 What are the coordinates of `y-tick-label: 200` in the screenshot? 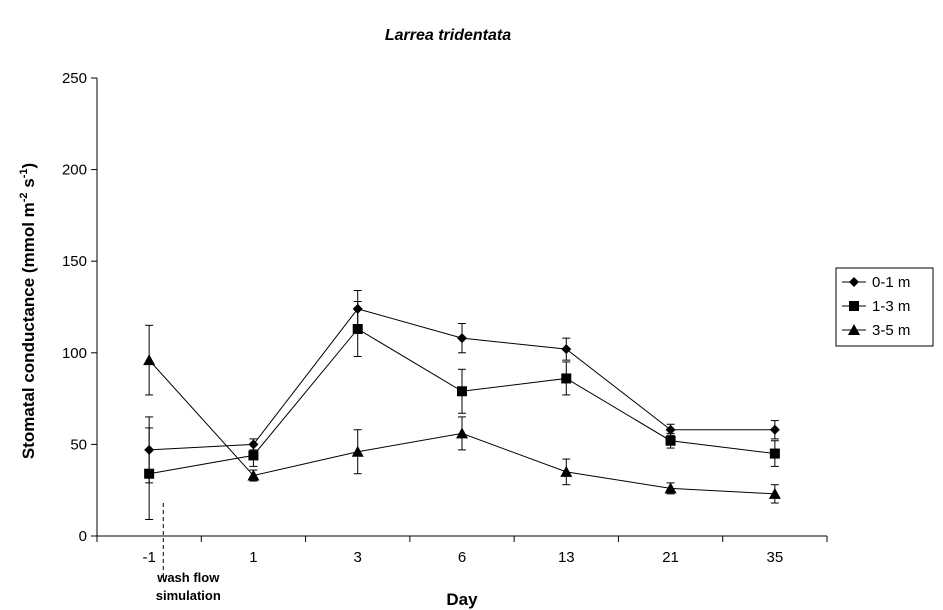 It's located at (74, 170).